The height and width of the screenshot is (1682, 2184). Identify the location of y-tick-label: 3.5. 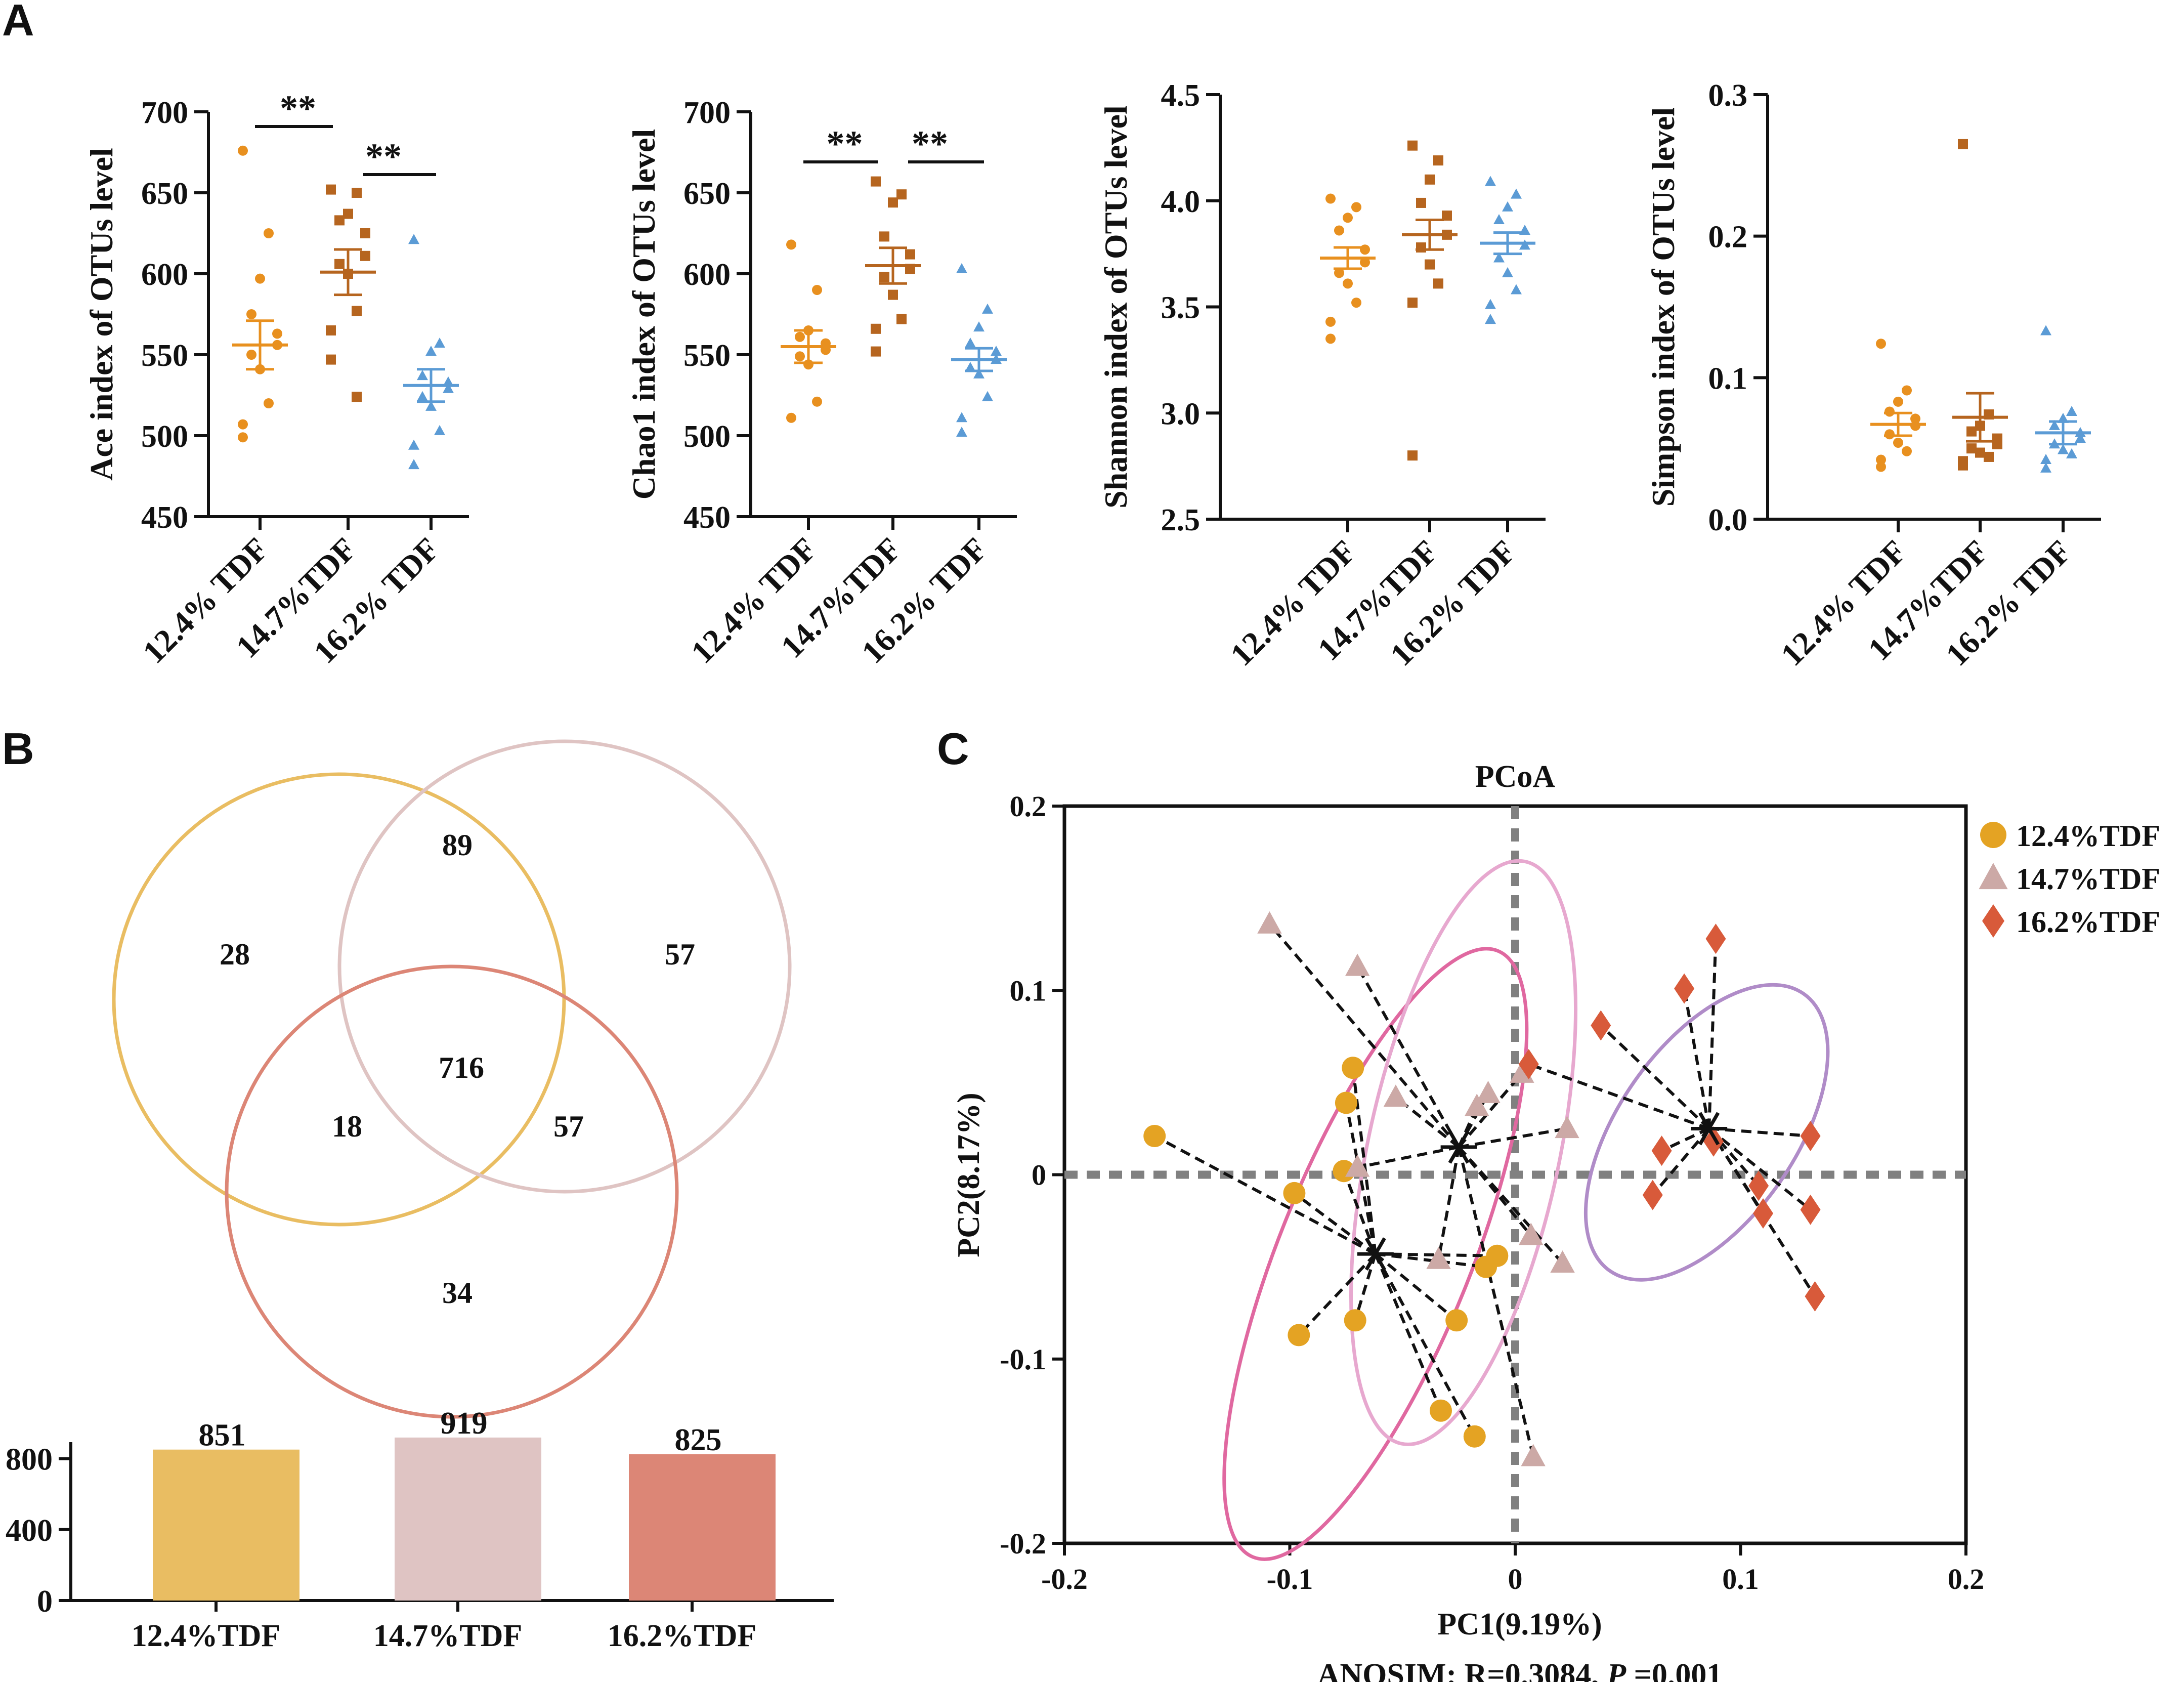
(1181, 308).